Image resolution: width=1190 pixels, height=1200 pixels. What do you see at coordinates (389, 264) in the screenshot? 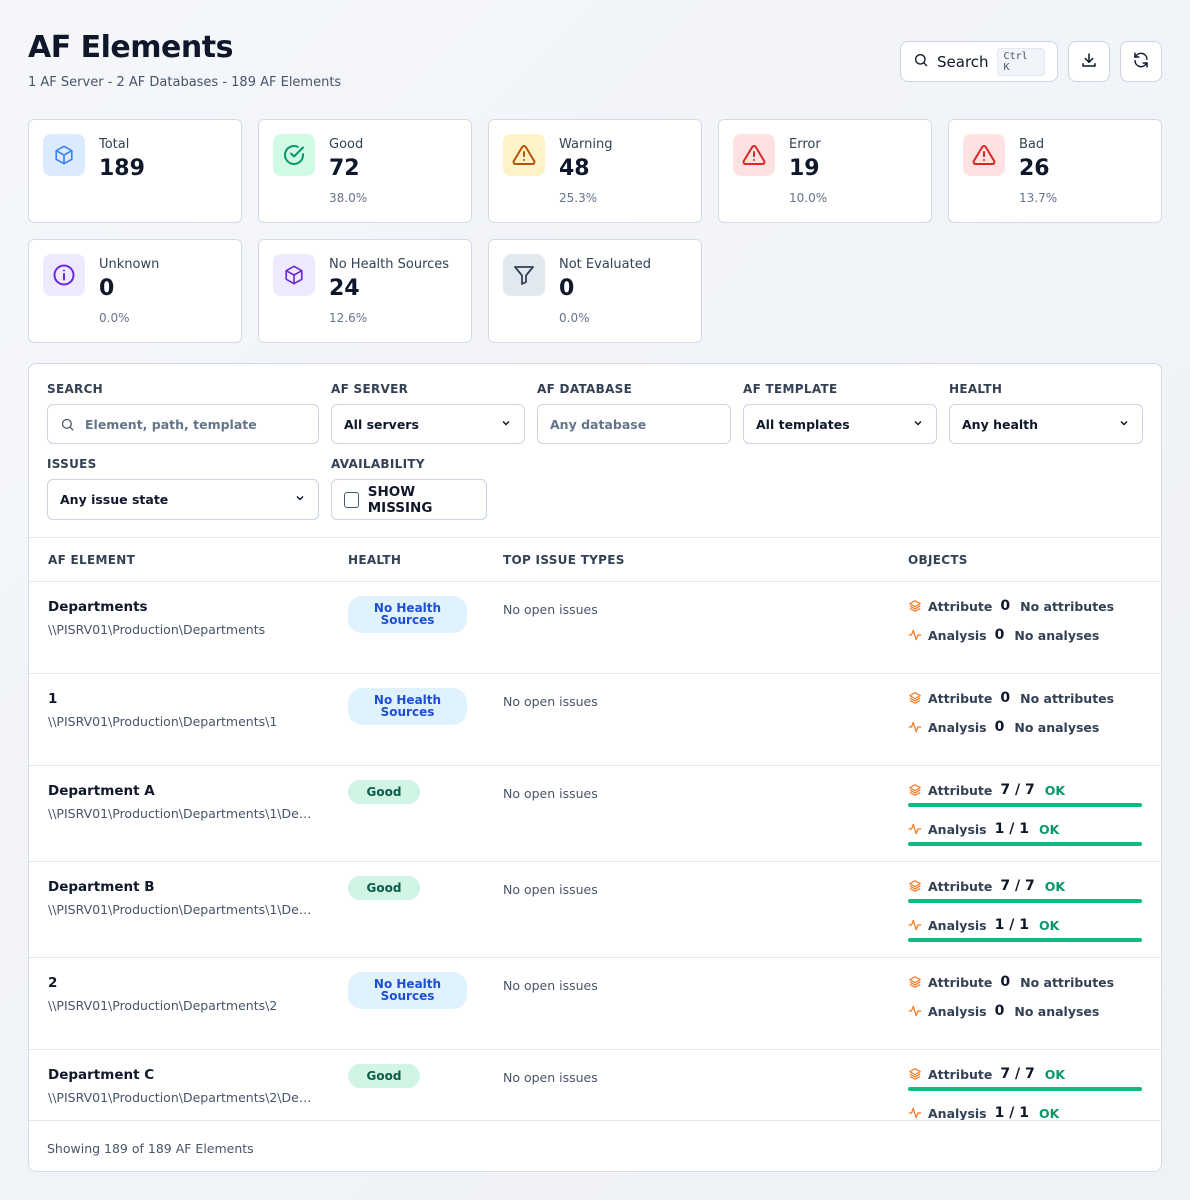
I see `stat-label: No Health Sources` at bounding box center [389, 264].